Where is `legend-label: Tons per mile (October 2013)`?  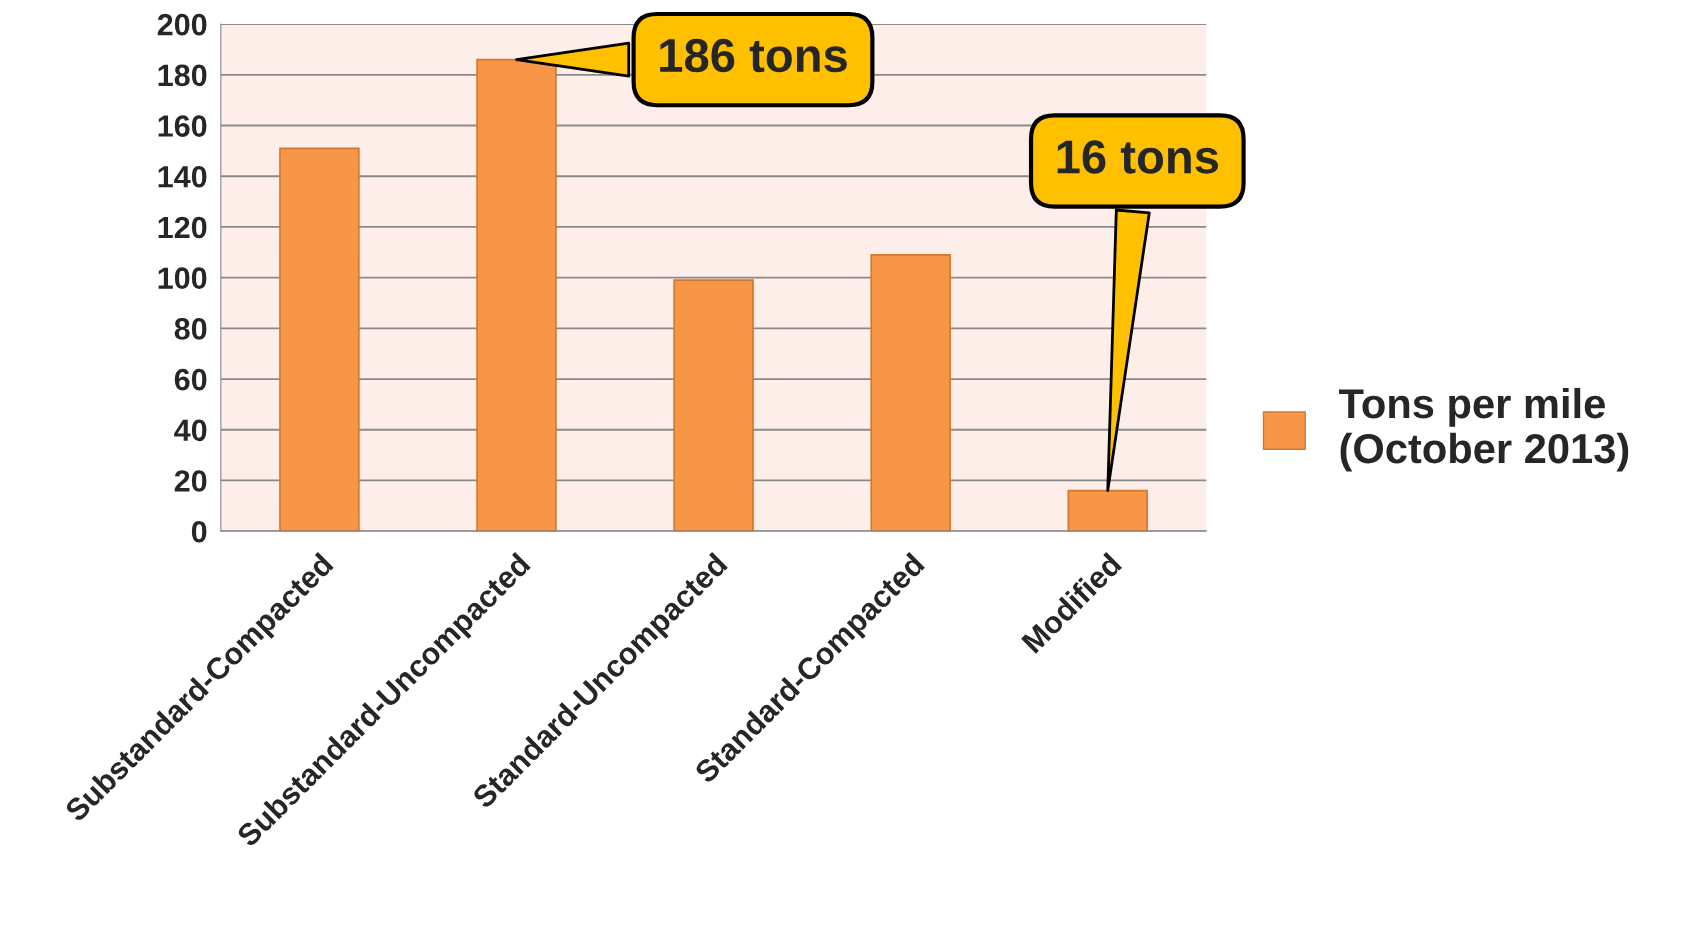 legend-label: Tons per mile (October 2013) is located at coordinates (1483, 429).